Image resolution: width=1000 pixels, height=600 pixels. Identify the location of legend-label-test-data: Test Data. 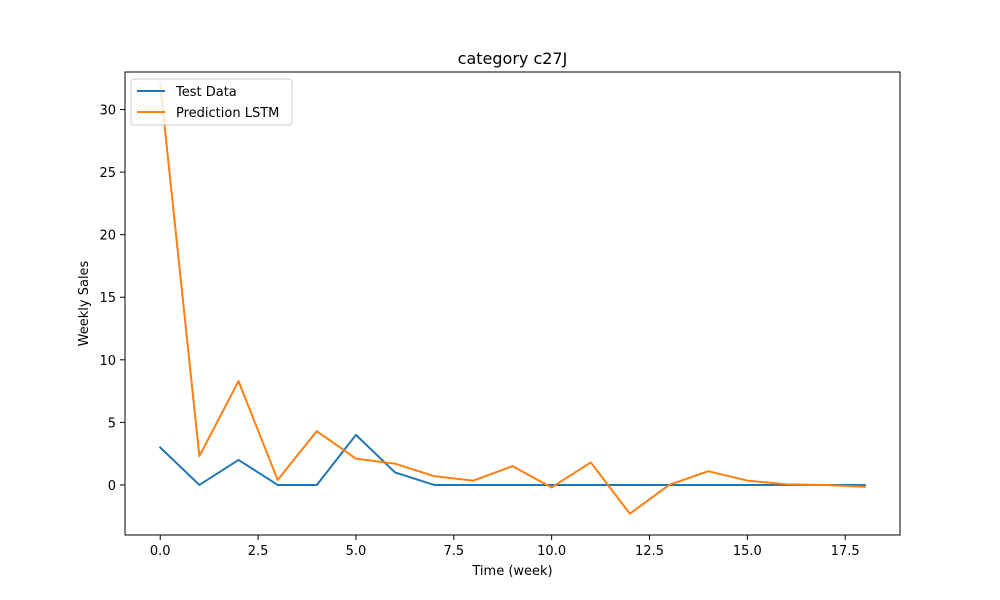
(206, 92).